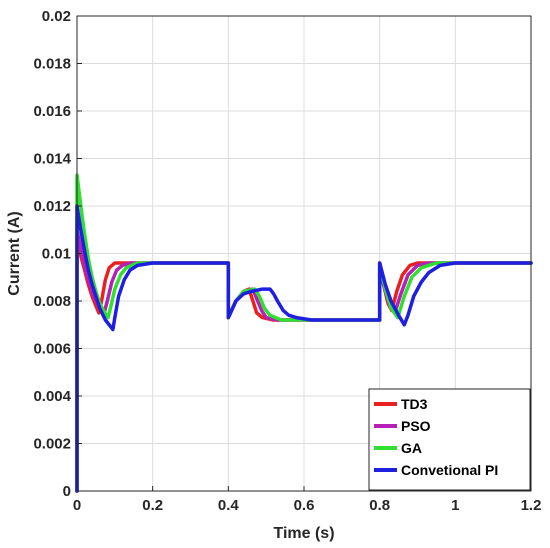 The height and width of the screenshot is (548, 550). What do you see at coordinates (379, 505) in the screenshot?
I see `x-tick-label: 0.8` at bounding box center [379, 505].